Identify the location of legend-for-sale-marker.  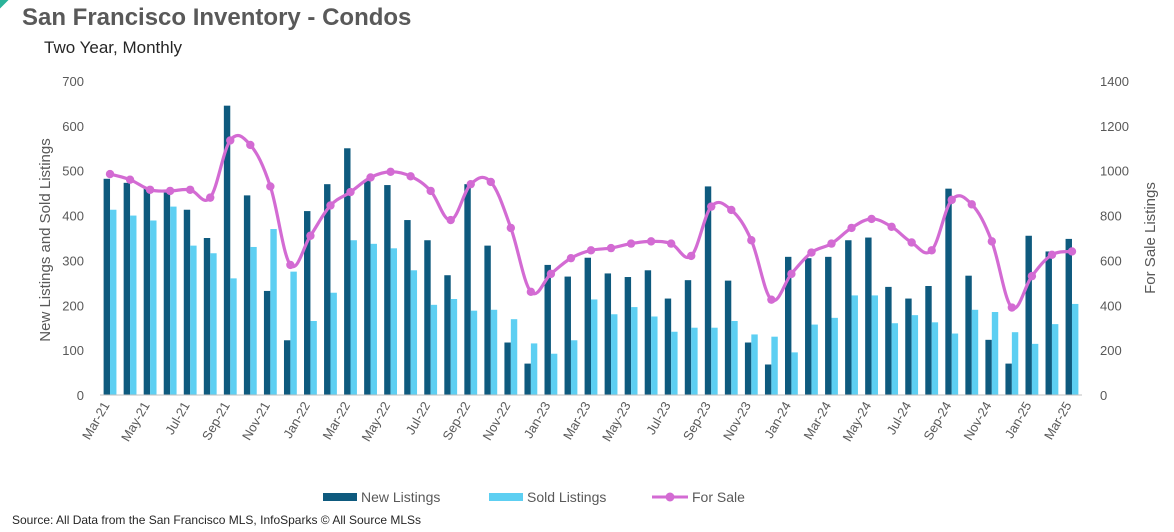
(670, 497).